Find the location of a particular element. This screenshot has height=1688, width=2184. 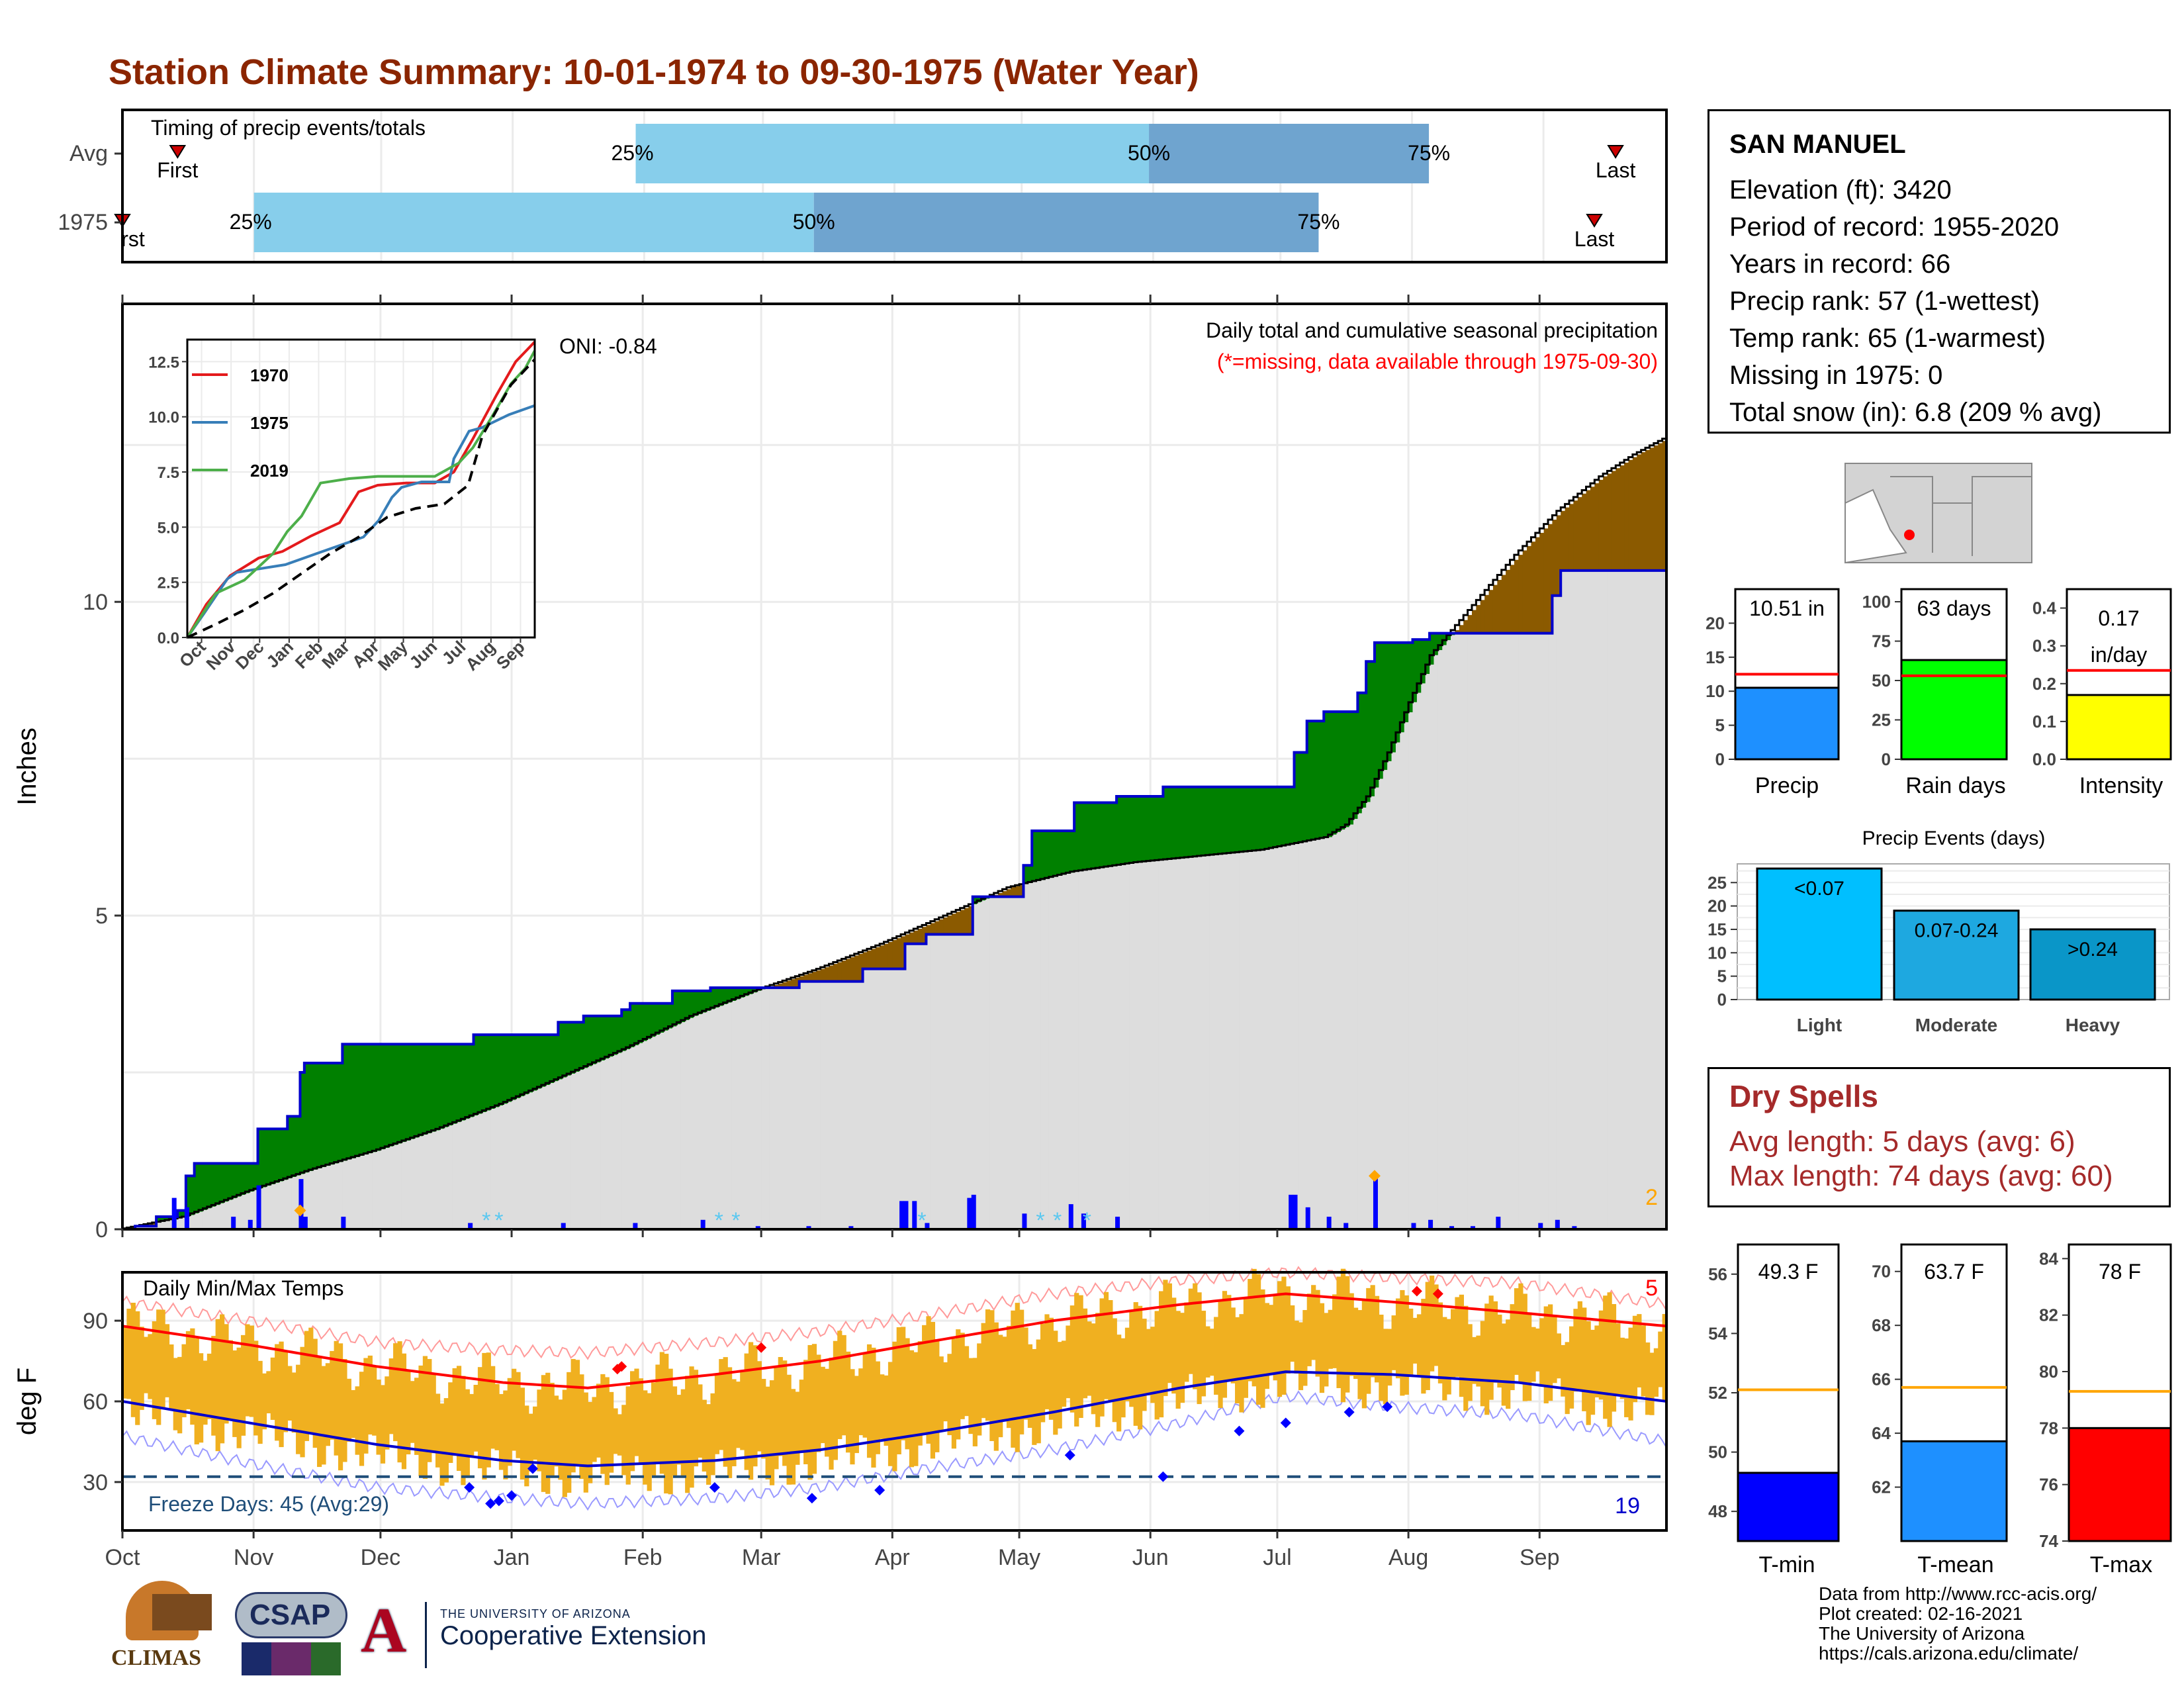

stat-bar-ytick-label: 100 is located at coordinates (1877, 602).